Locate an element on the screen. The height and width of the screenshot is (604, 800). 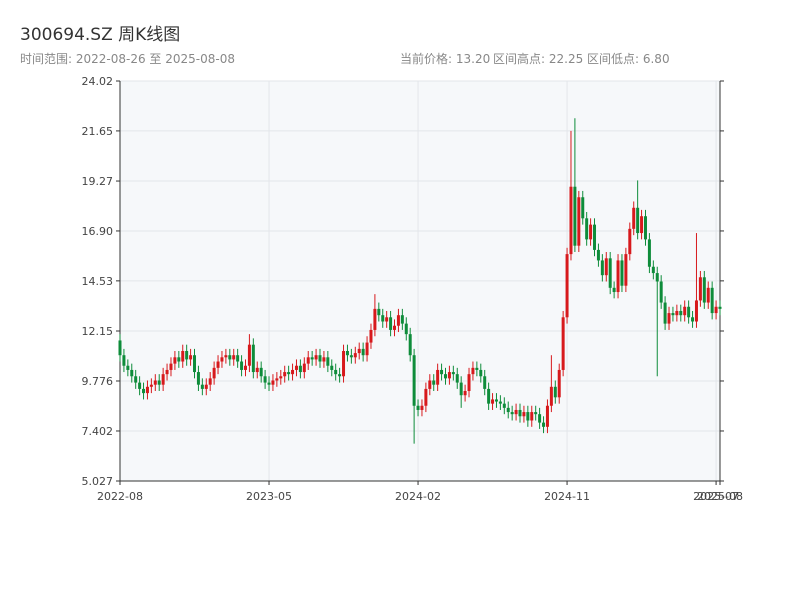
x-tick-label: 2024-02 is located at coordinates (418, 496).